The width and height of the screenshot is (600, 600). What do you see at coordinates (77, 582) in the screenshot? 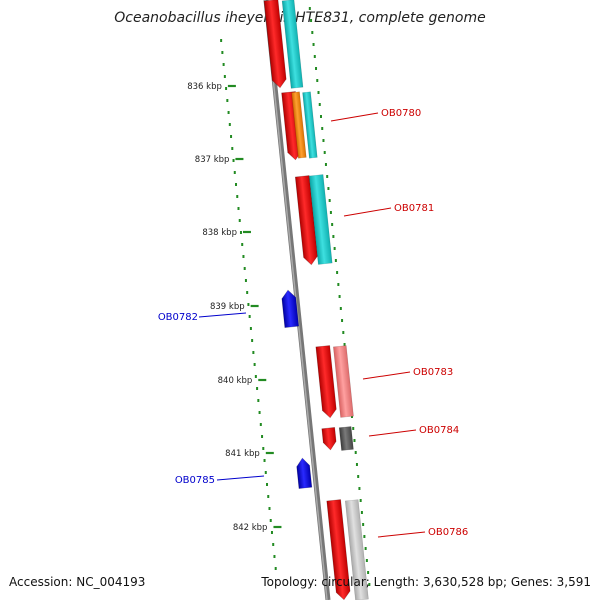
I see `accession-text: Accession: NC_004193` at bounding box center [77, 582].